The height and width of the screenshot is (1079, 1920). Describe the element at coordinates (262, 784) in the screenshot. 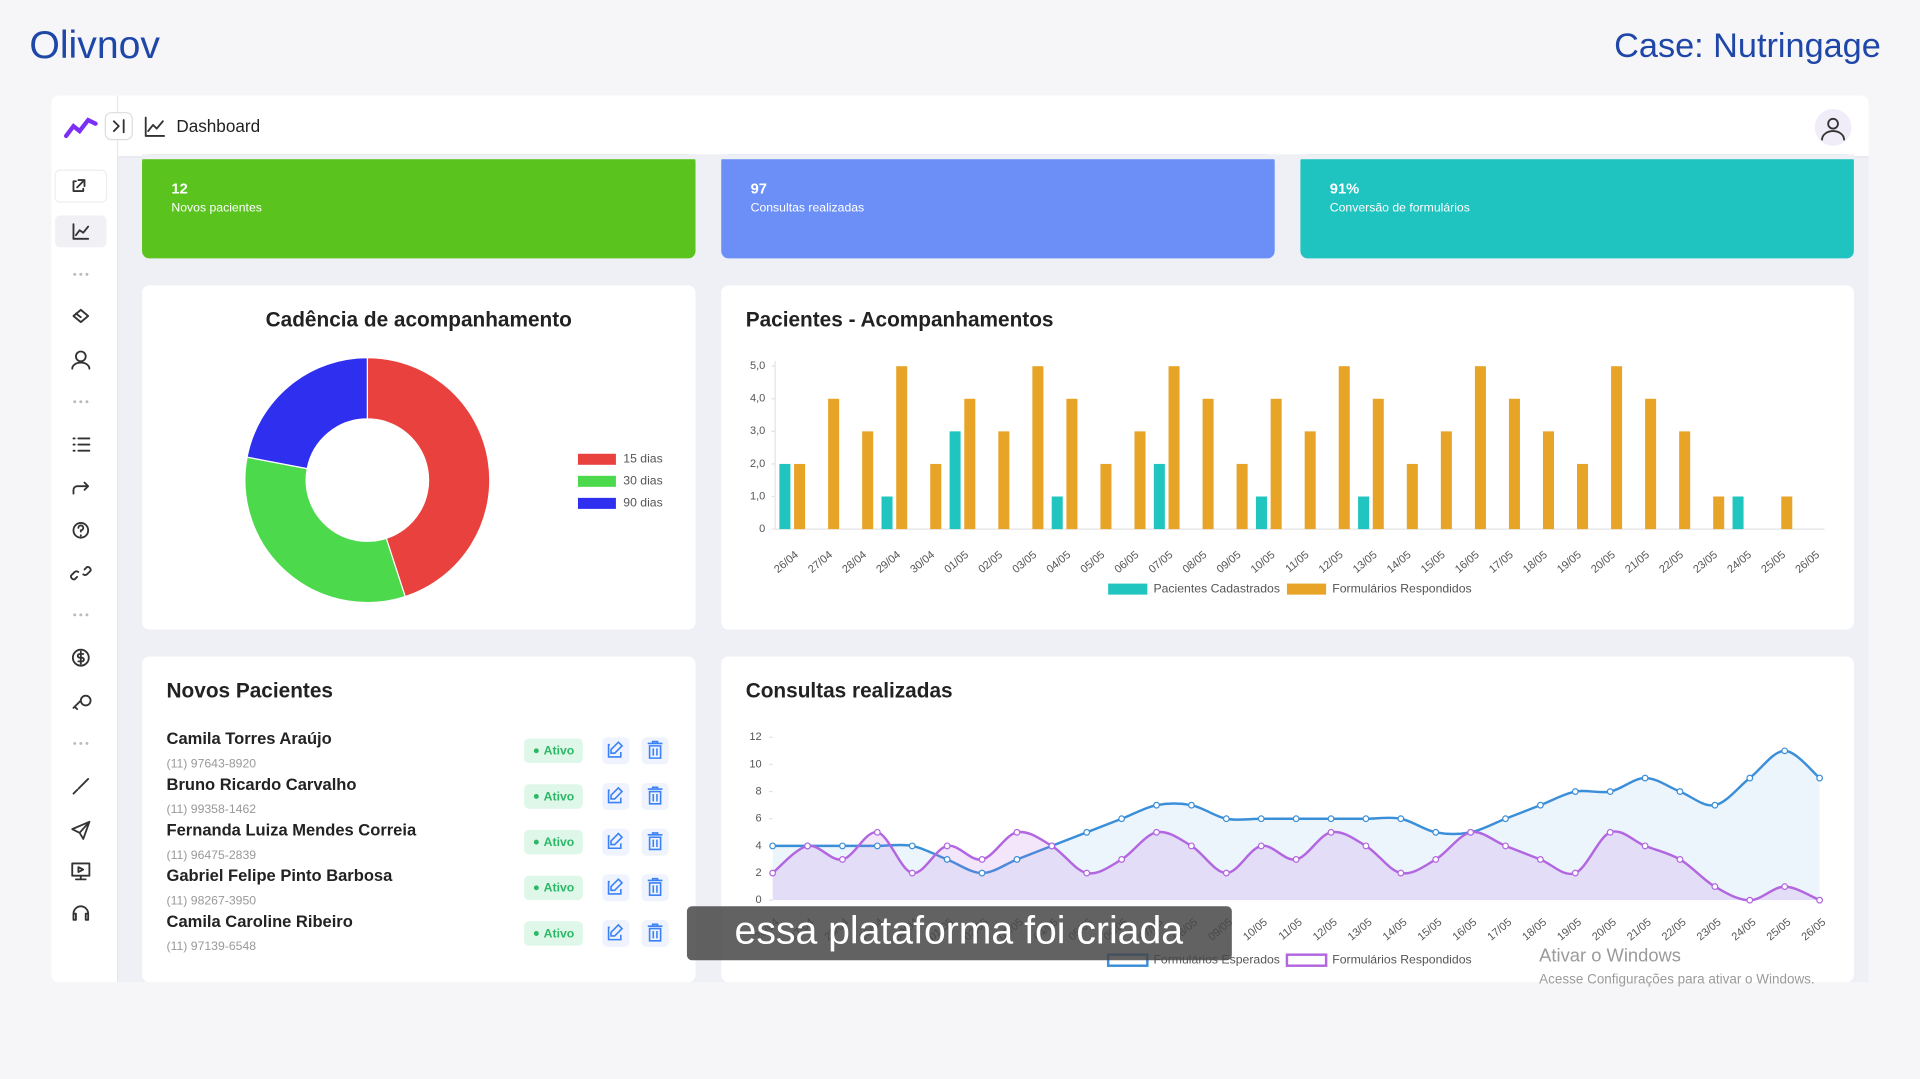

I see `patient-name: Bruno Ricardo Carvalho` at that location.